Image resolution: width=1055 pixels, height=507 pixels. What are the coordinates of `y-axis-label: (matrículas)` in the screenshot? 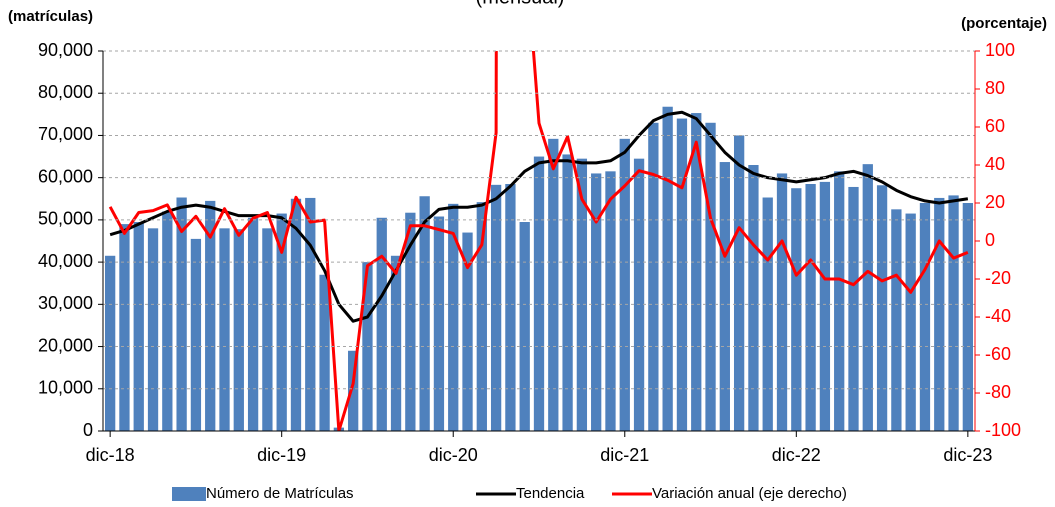 It's located at (50, 16).